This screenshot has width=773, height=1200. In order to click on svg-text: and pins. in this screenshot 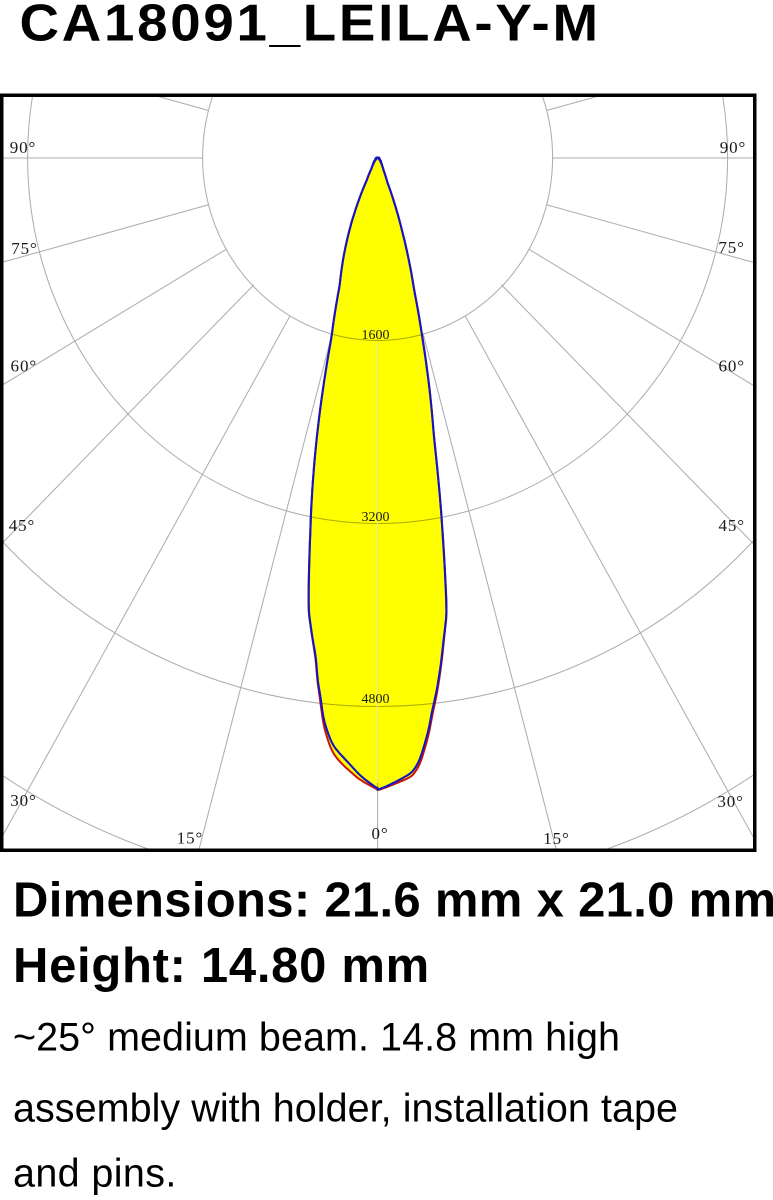, I will do `click(94, 1174)`.